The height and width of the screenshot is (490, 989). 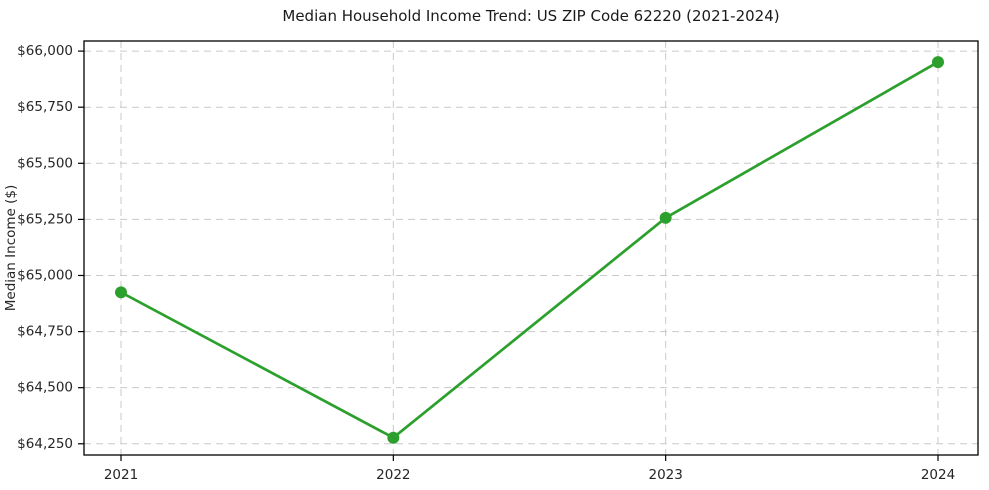 I want to click on y-tick-label: $64,750, so click(x=45, y=332).